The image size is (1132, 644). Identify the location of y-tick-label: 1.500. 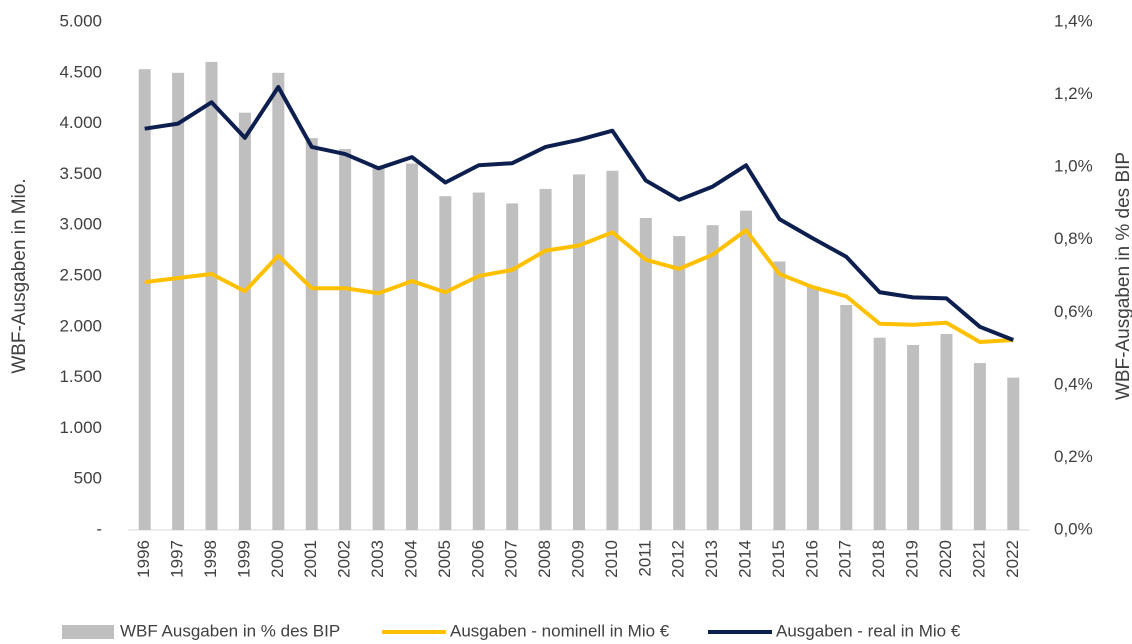
(80, 376).